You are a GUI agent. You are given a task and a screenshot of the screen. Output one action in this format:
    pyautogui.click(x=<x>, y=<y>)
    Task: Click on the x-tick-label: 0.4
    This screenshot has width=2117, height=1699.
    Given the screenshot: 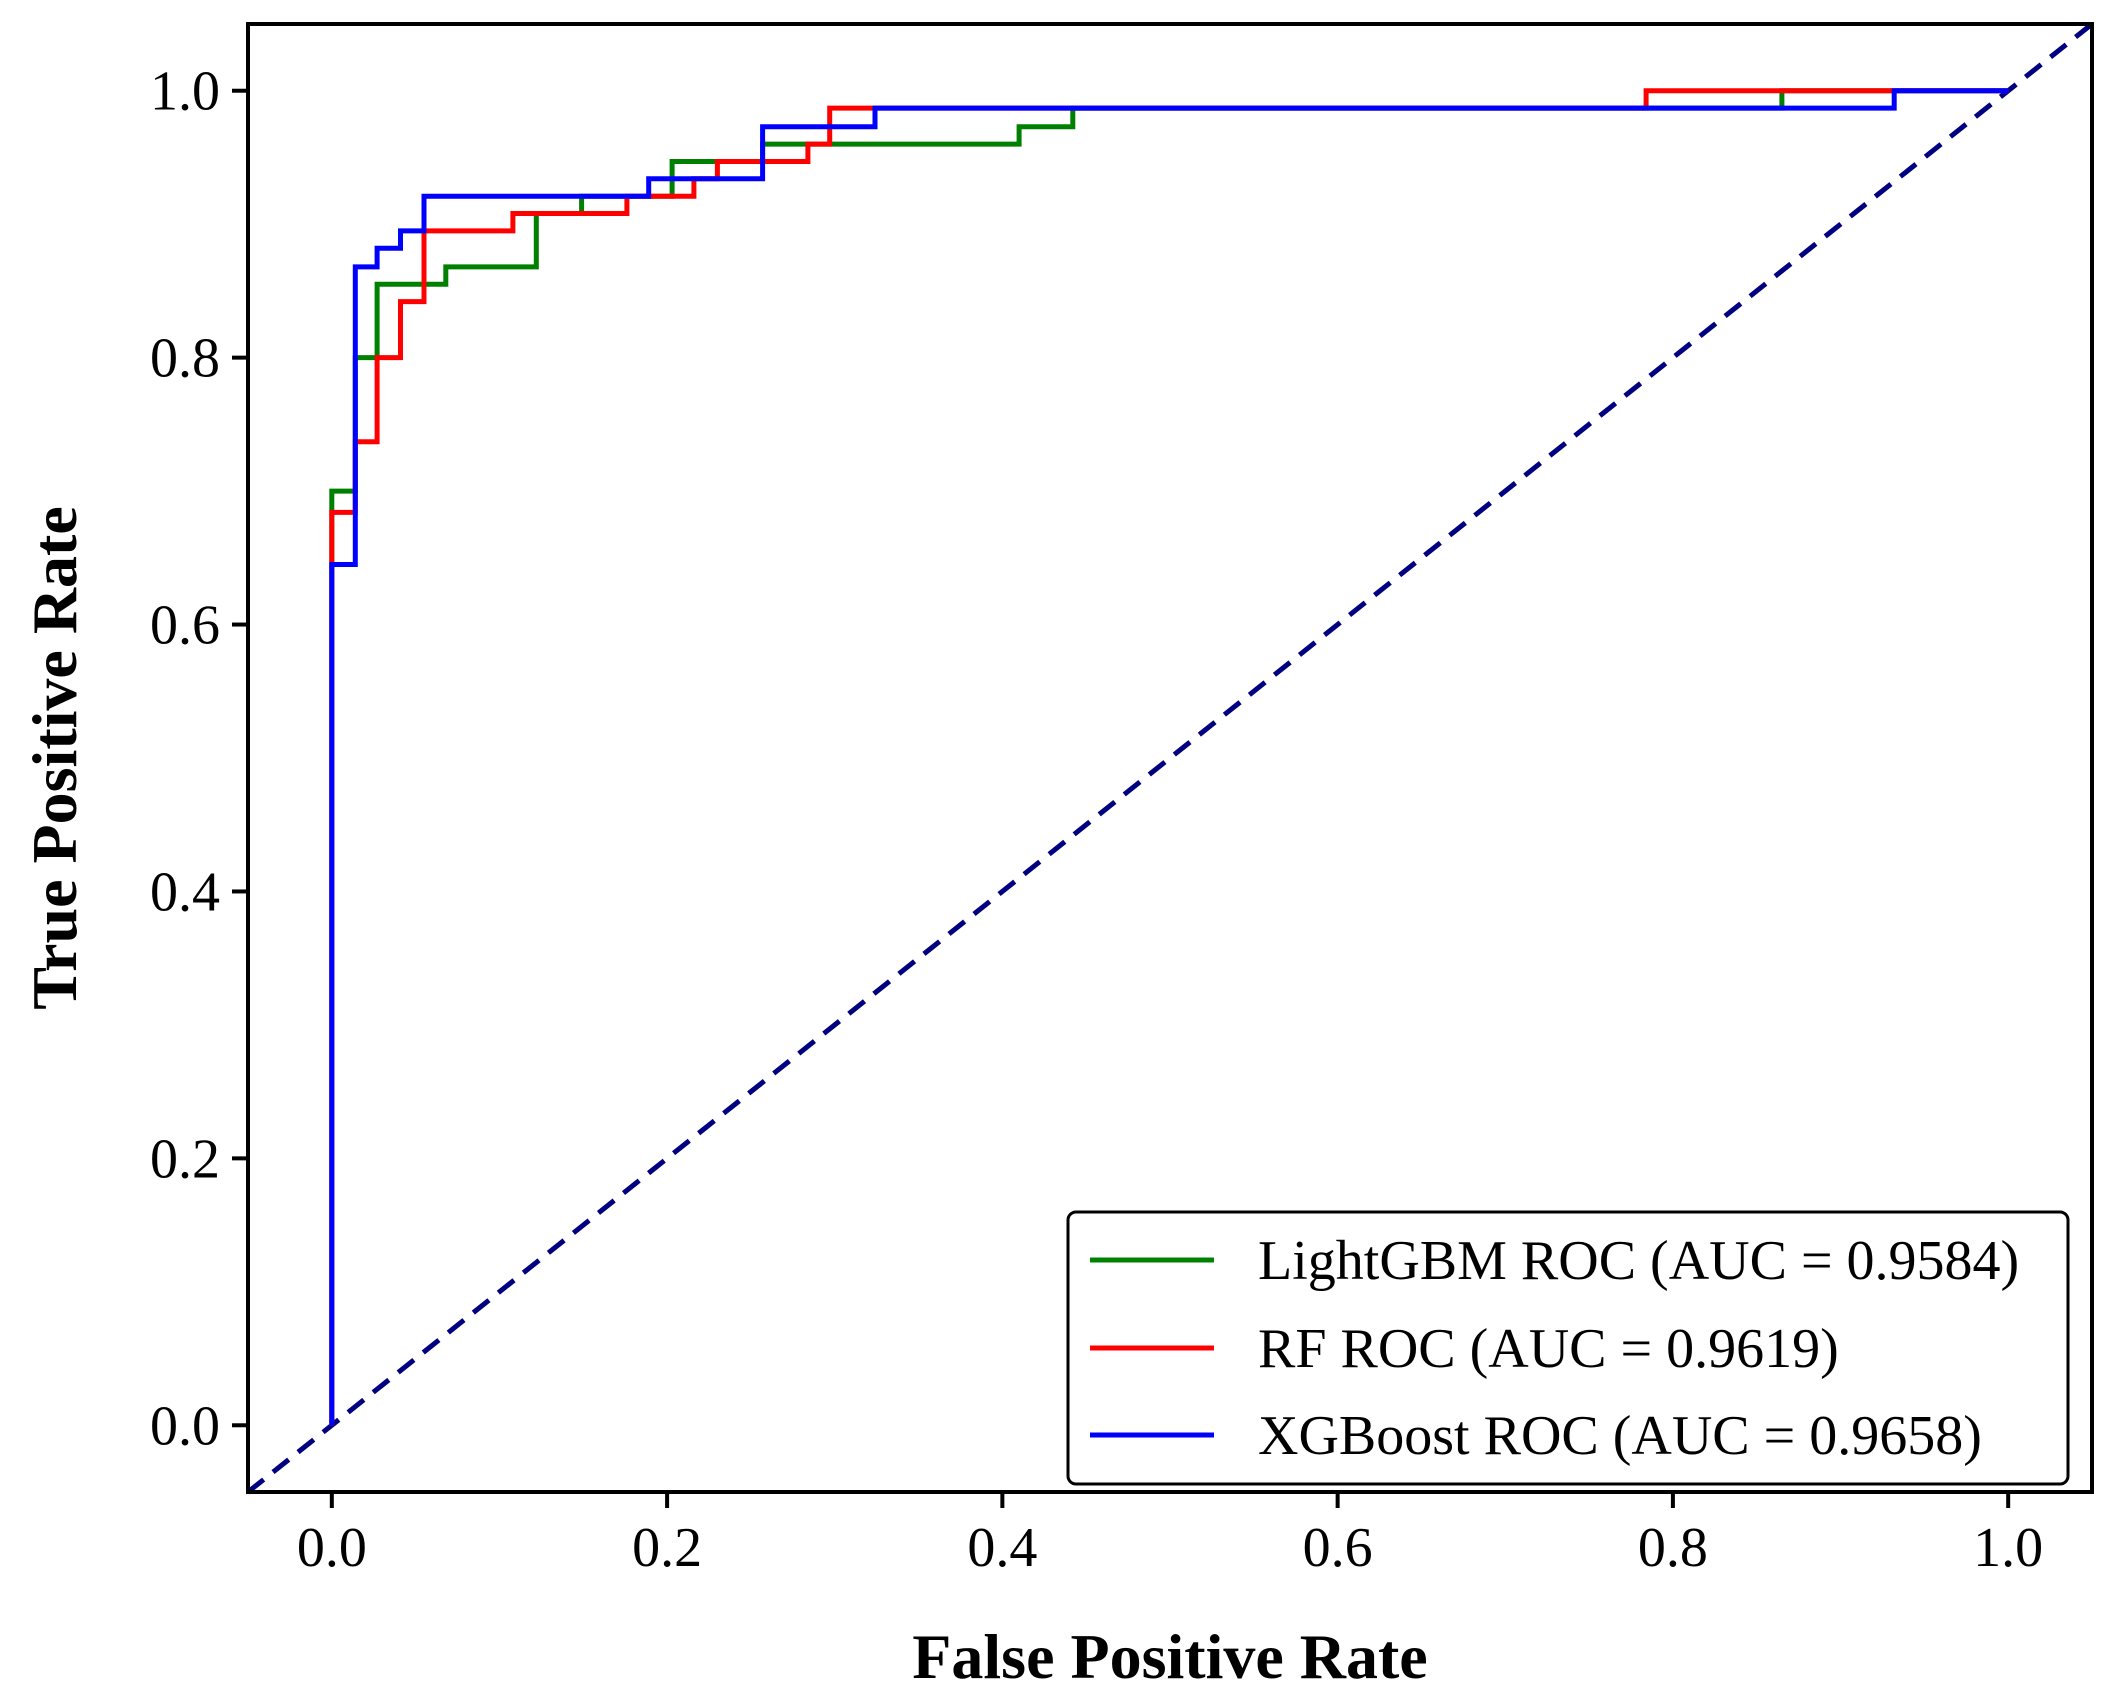 What is the action you would take?
    pyautogui.click(x=1002, y=1548)
    